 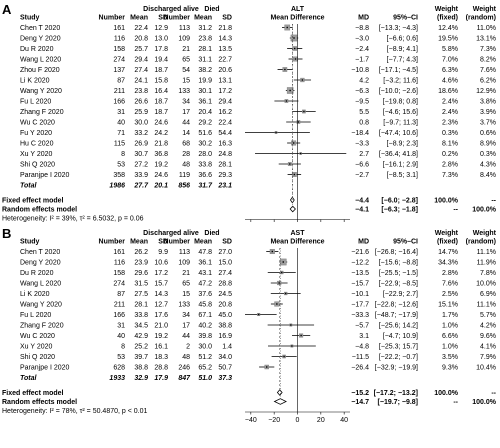 What do you see at coordinates (450, 284) in the screenshot?
I see `weight-fixed-value: 7.6%` at bounding box center [450, 284].